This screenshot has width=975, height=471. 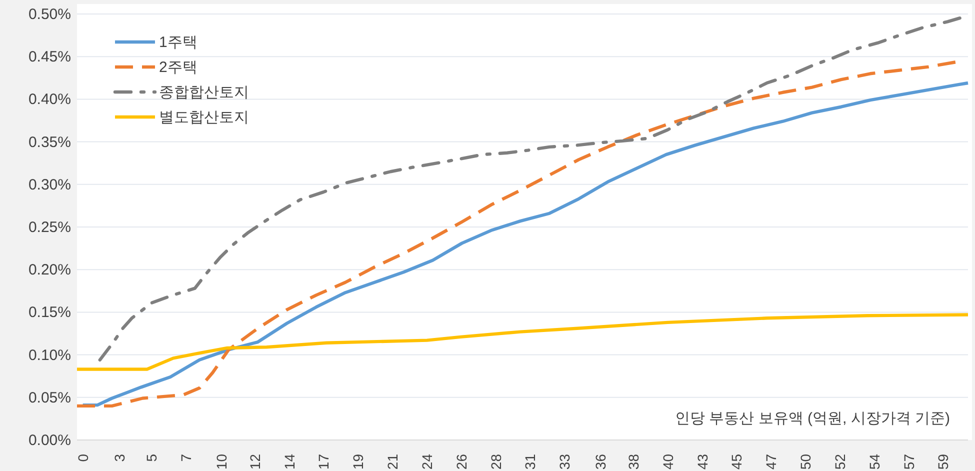 I want to click on x-tick-label: 50, so click(x=806, y=462).